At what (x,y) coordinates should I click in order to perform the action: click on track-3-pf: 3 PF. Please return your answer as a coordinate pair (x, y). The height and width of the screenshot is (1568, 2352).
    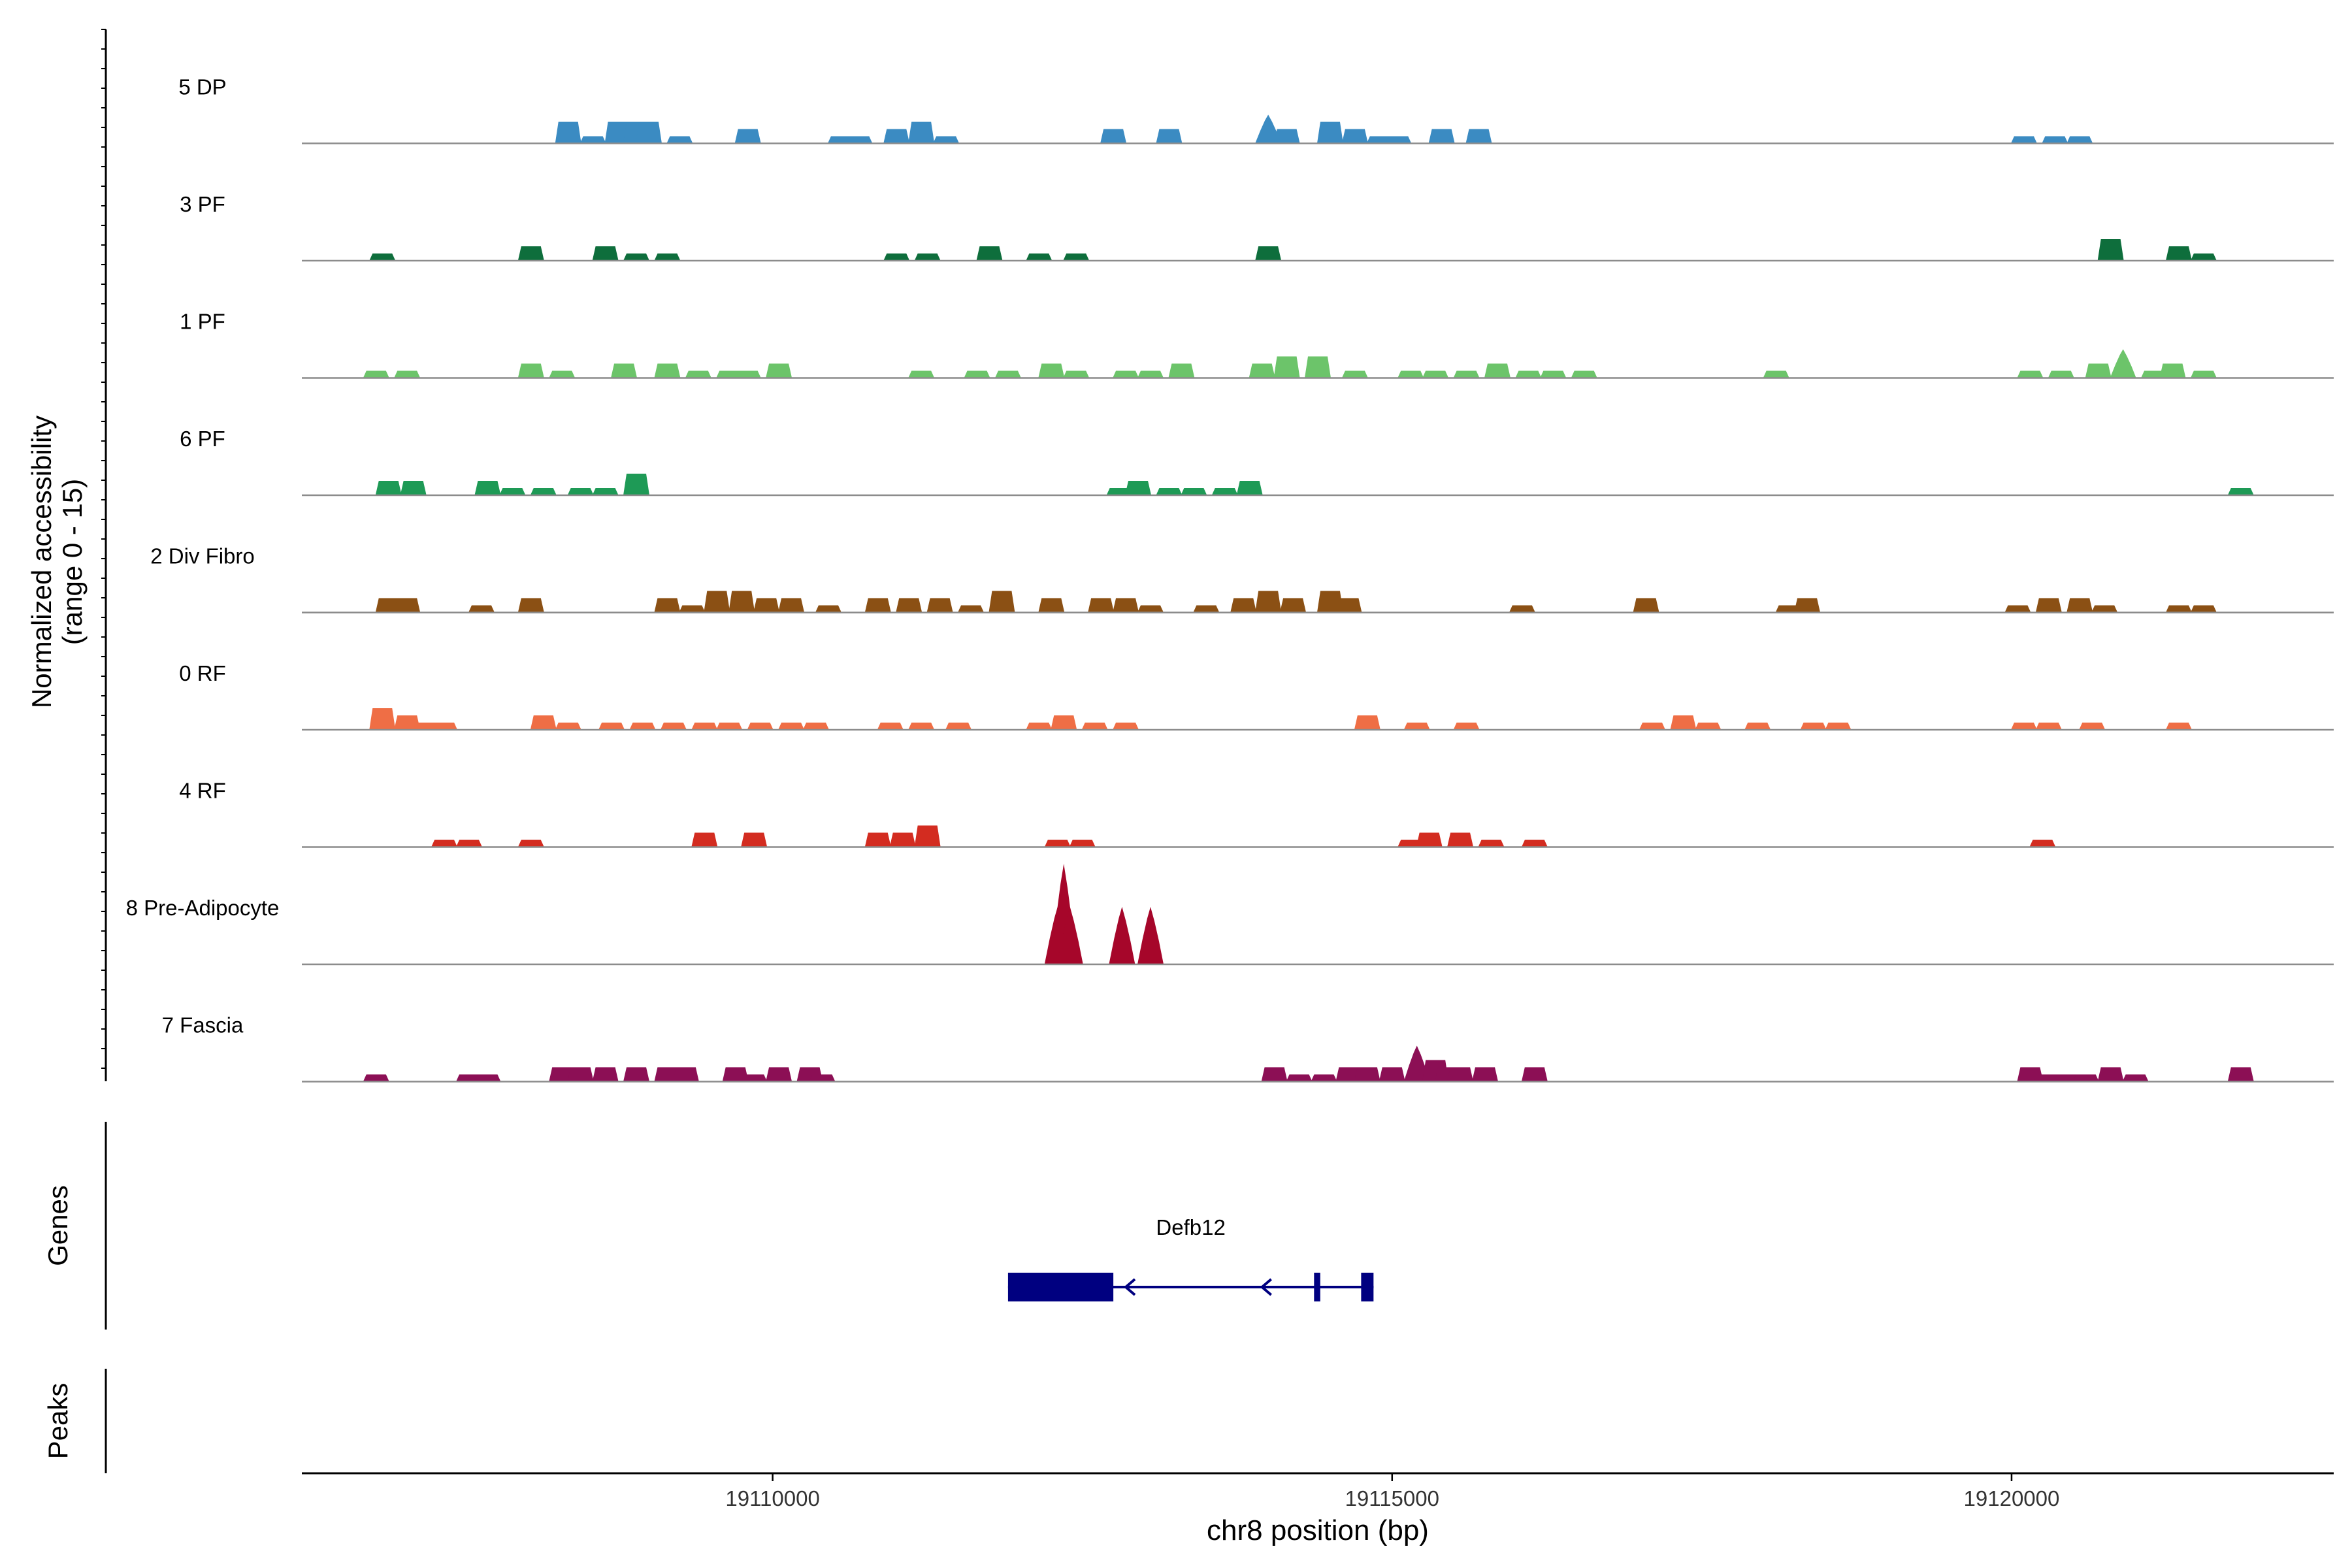
    Looking at the image, I should click on (1257, 227).